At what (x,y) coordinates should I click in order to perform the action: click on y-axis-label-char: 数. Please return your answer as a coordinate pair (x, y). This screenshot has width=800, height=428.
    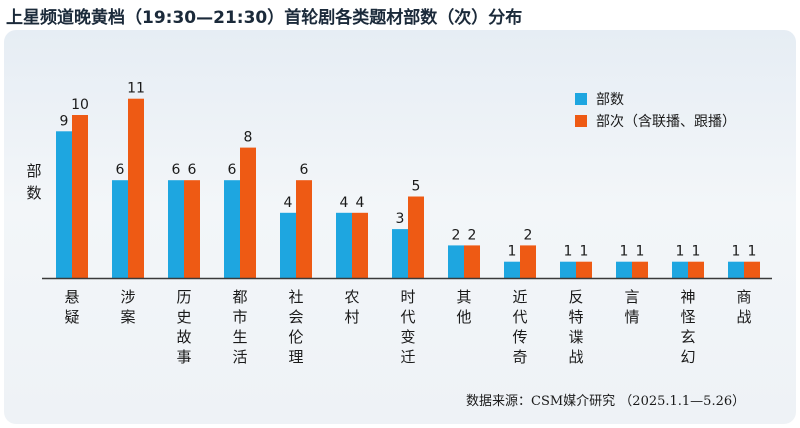
    Looking at the image, I should click on (33, 193).